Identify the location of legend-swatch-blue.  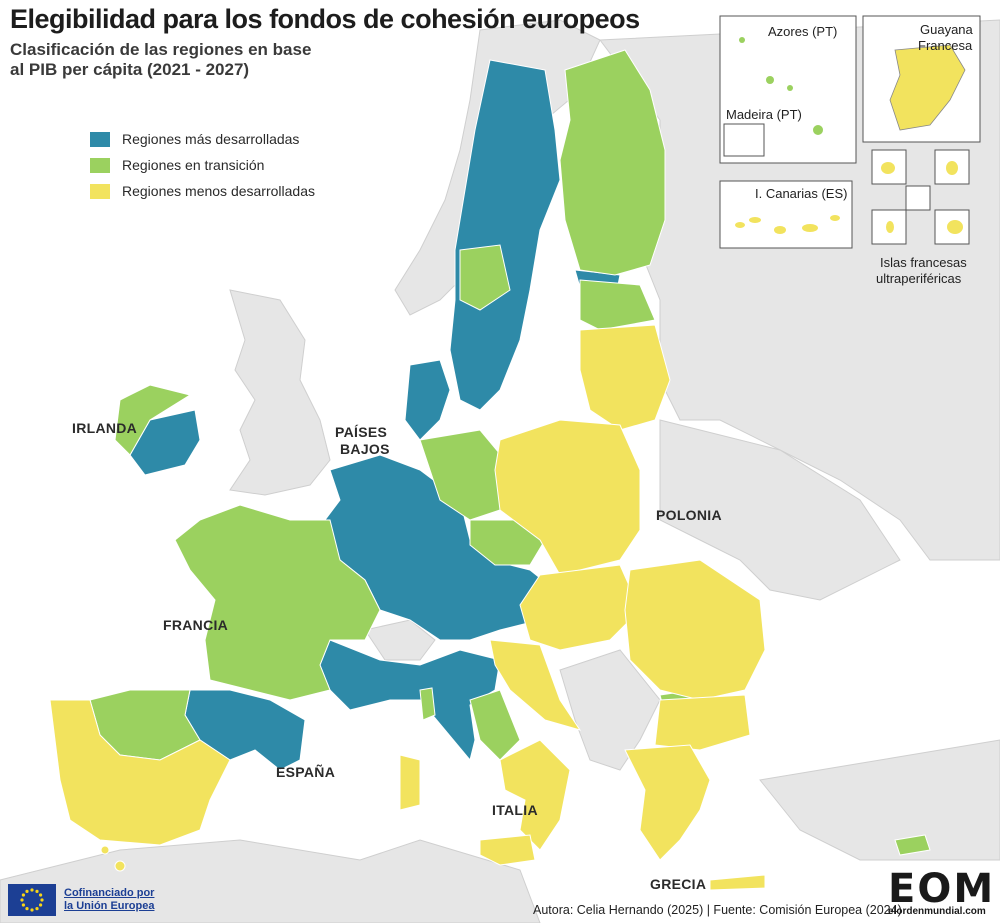
(100, 139).